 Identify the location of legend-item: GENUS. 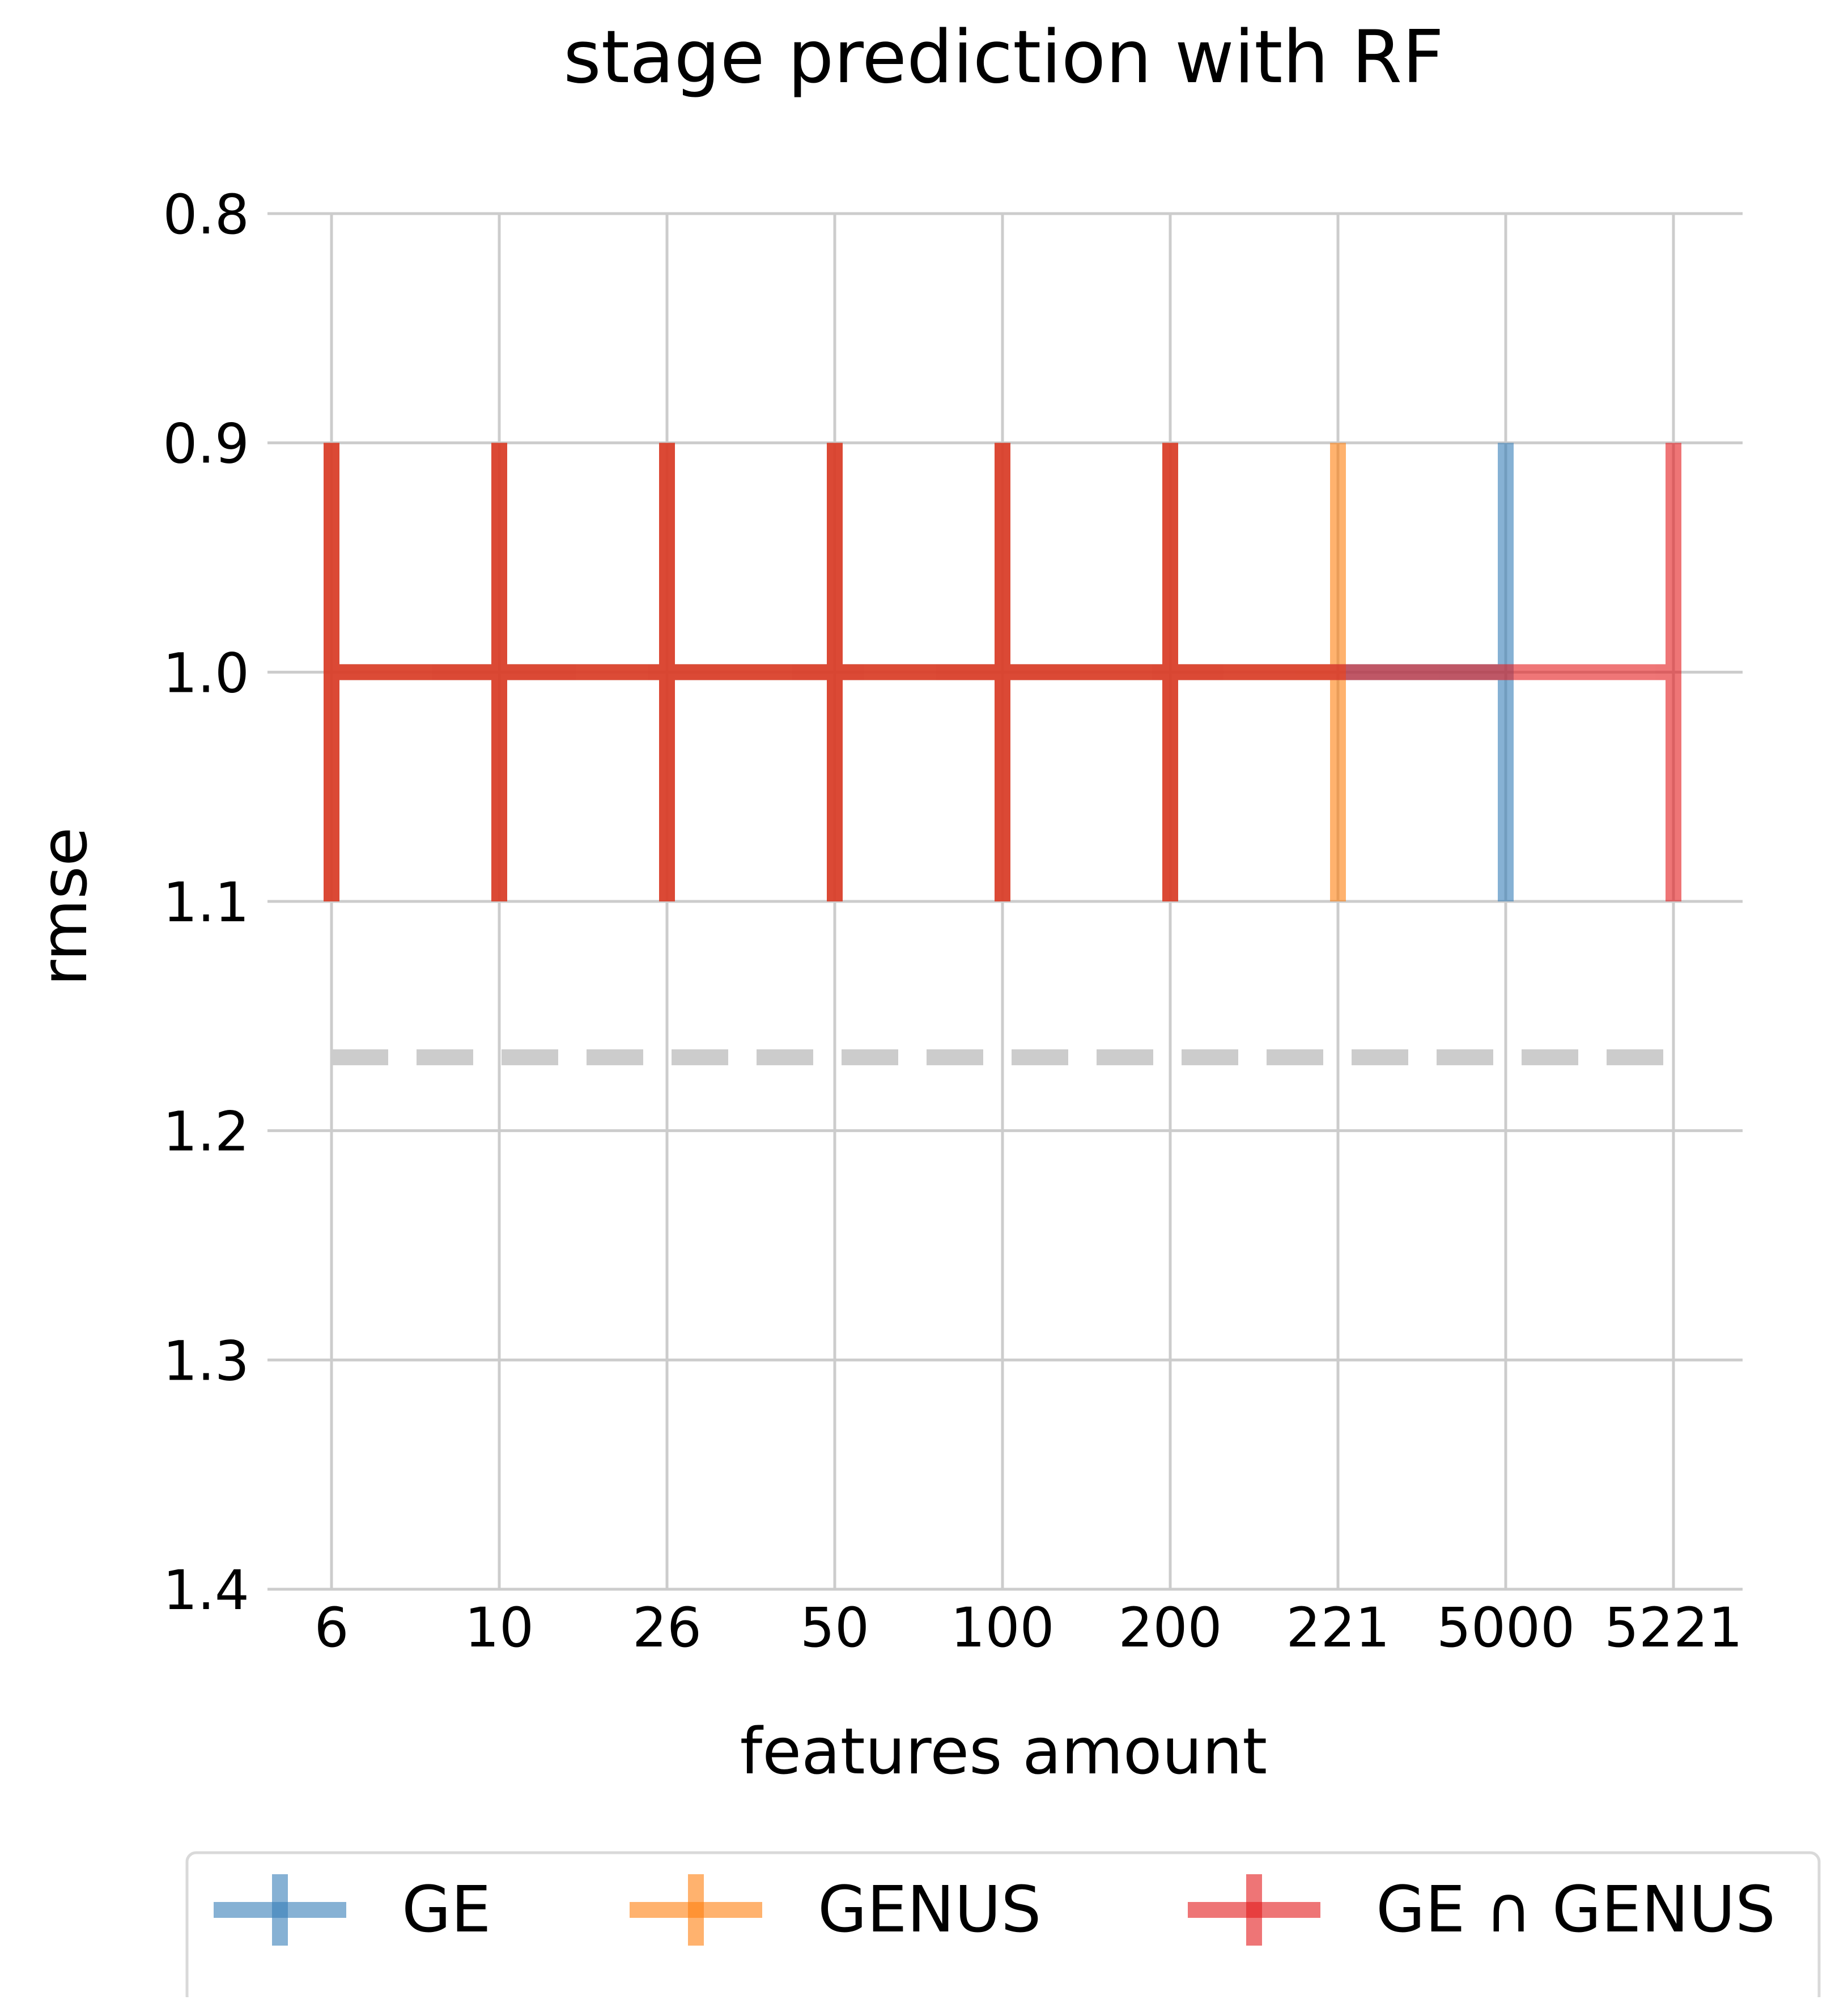
(835, 1910).